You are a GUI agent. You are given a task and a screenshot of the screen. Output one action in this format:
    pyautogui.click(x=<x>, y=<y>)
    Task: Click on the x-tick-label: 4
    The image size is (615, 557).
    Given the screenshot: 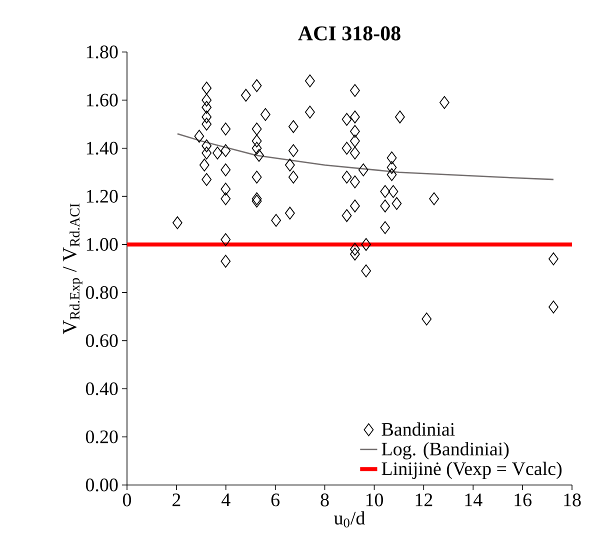 What is the action you would take?
    pyautogui.click(x=226, y=500)
    